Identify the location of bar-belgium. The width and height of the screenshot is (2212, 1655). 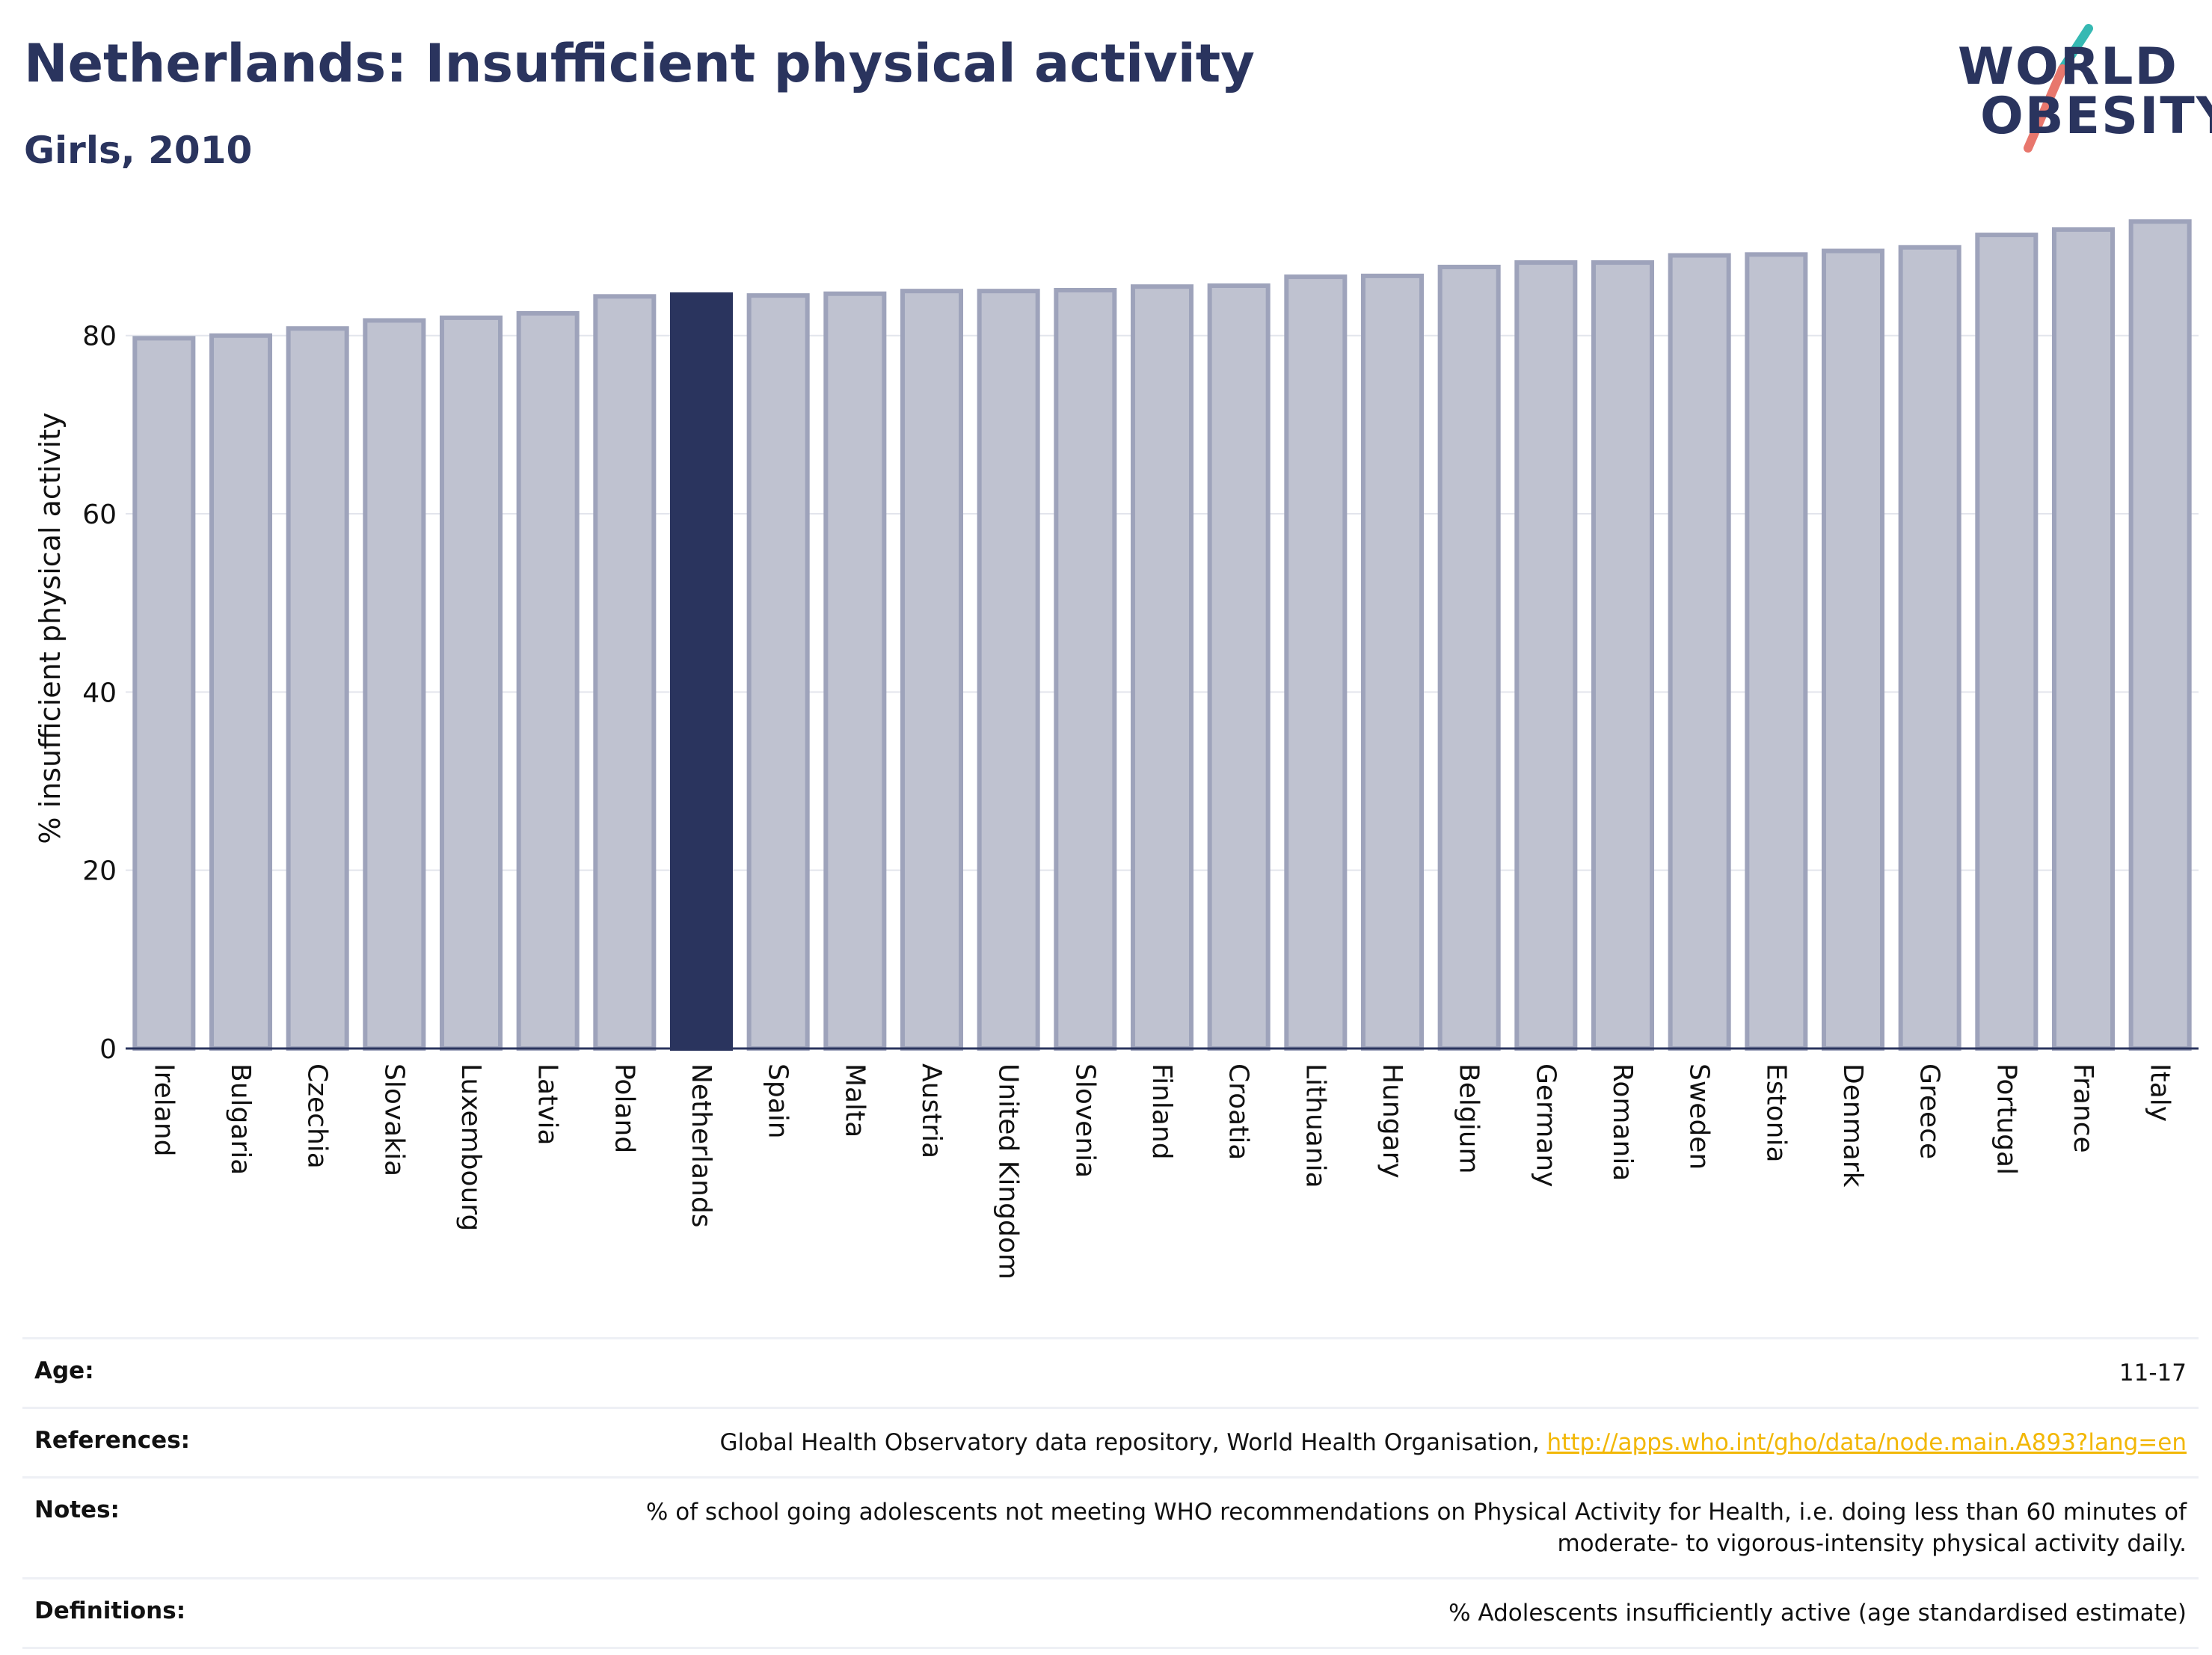
(1469, 657).